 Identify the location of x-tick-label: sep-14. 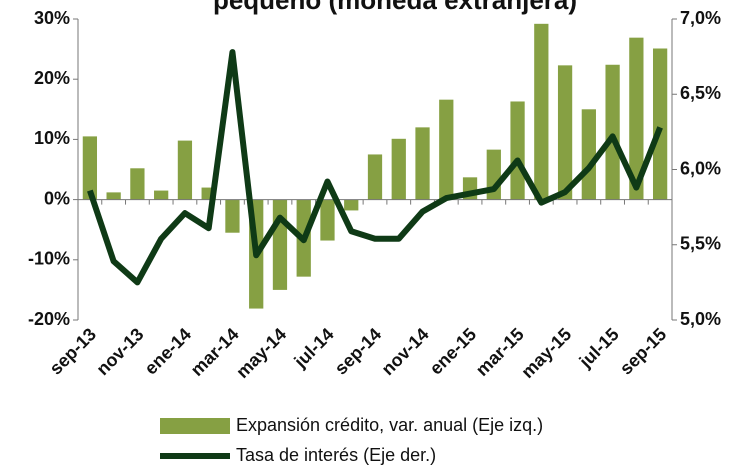
(358, 351).